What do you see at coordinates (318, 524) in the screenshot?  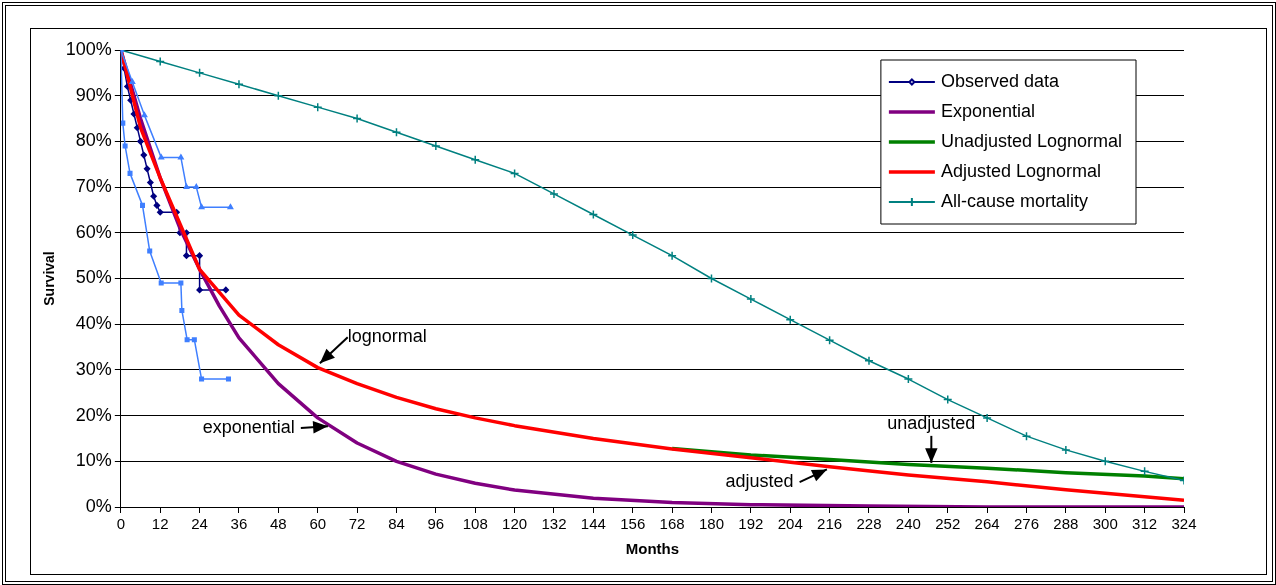 I see `x-tick-label: 60` at bounding box center [318, 524].